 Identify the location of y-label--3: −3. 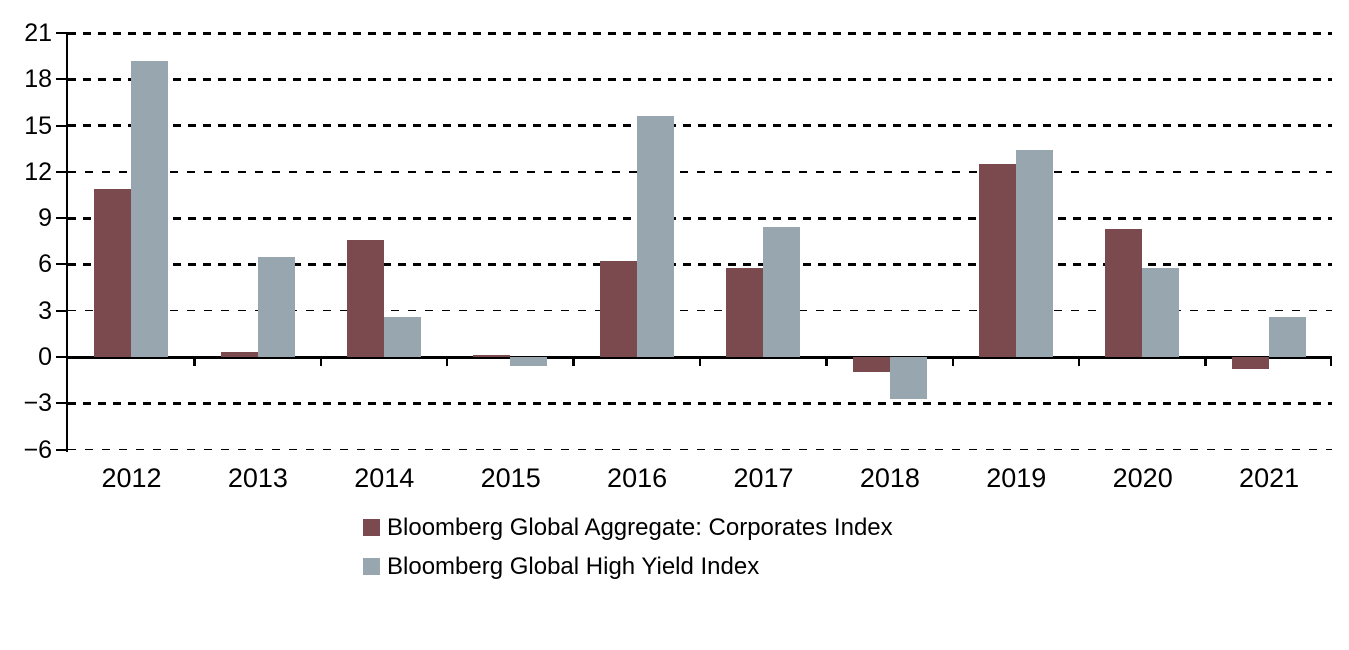
(37, 403).